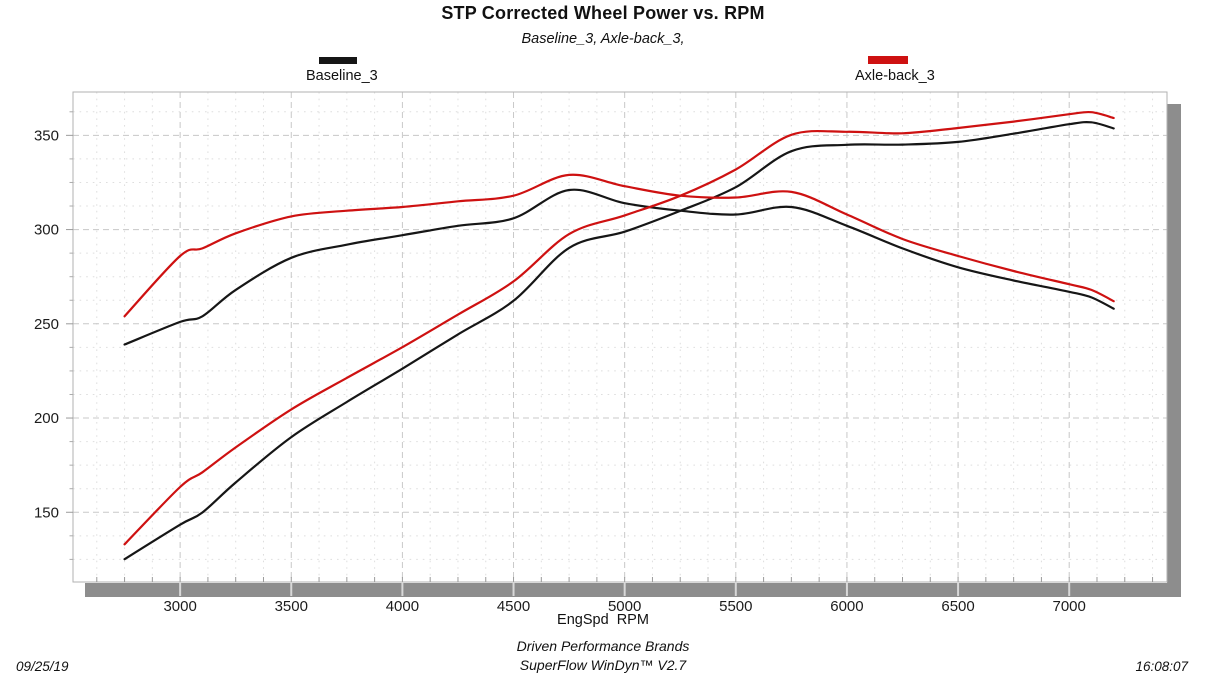  What do you see at coordinates (46, 512) in the screenshot?
I see `y-tick-label: 150` at bounding box center [46, 512].